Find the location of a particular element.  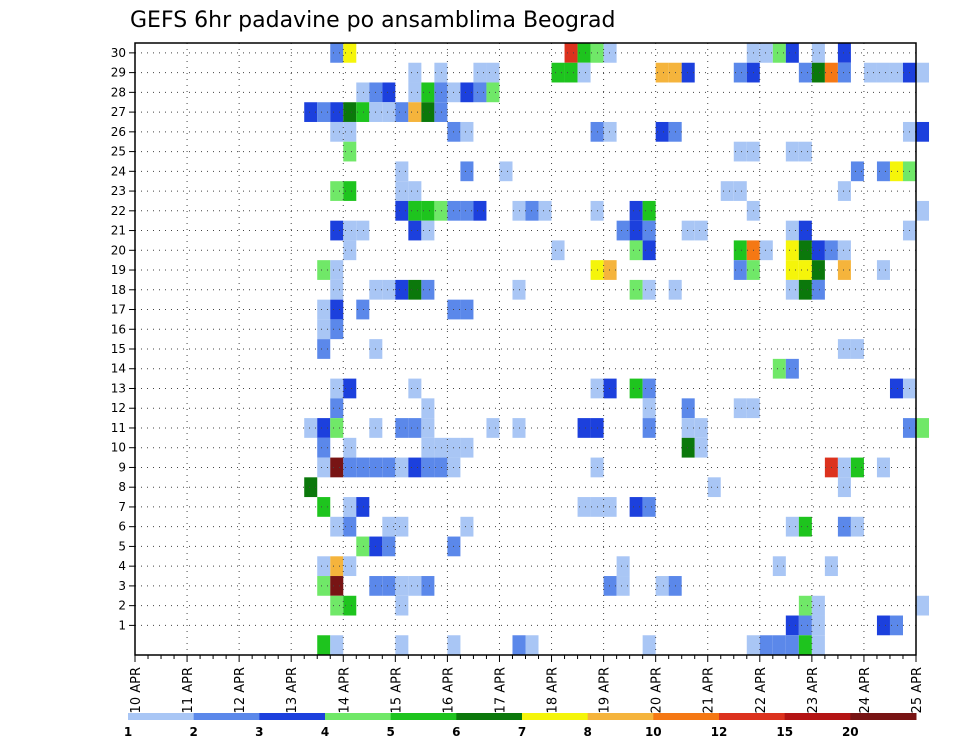

x-tick-label: 18 APR is located at coordinates (553, 690).